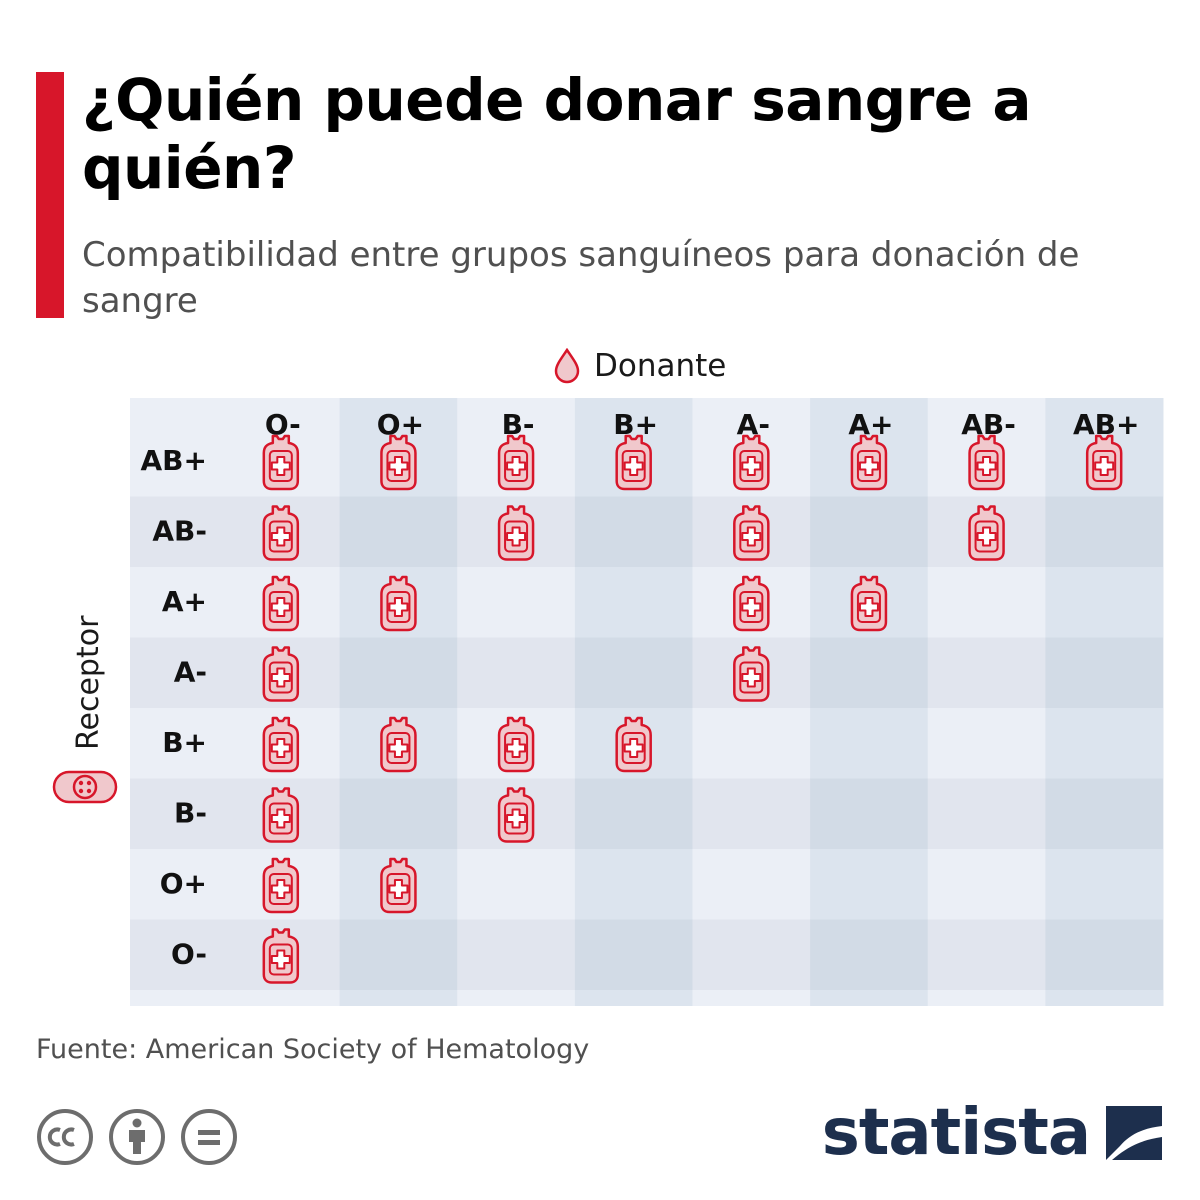 The image size is (1200, 1200). I want to click on blood-cell-icon, so click(85, 787).